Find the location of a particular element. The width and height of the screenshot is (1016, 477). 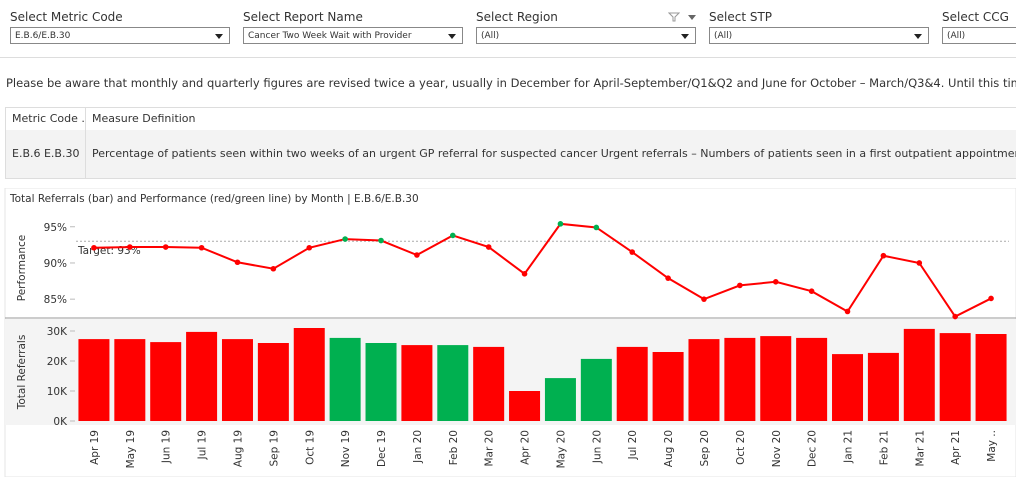

x-tick-label: Mar 21 is located at coordinates (920, 448).